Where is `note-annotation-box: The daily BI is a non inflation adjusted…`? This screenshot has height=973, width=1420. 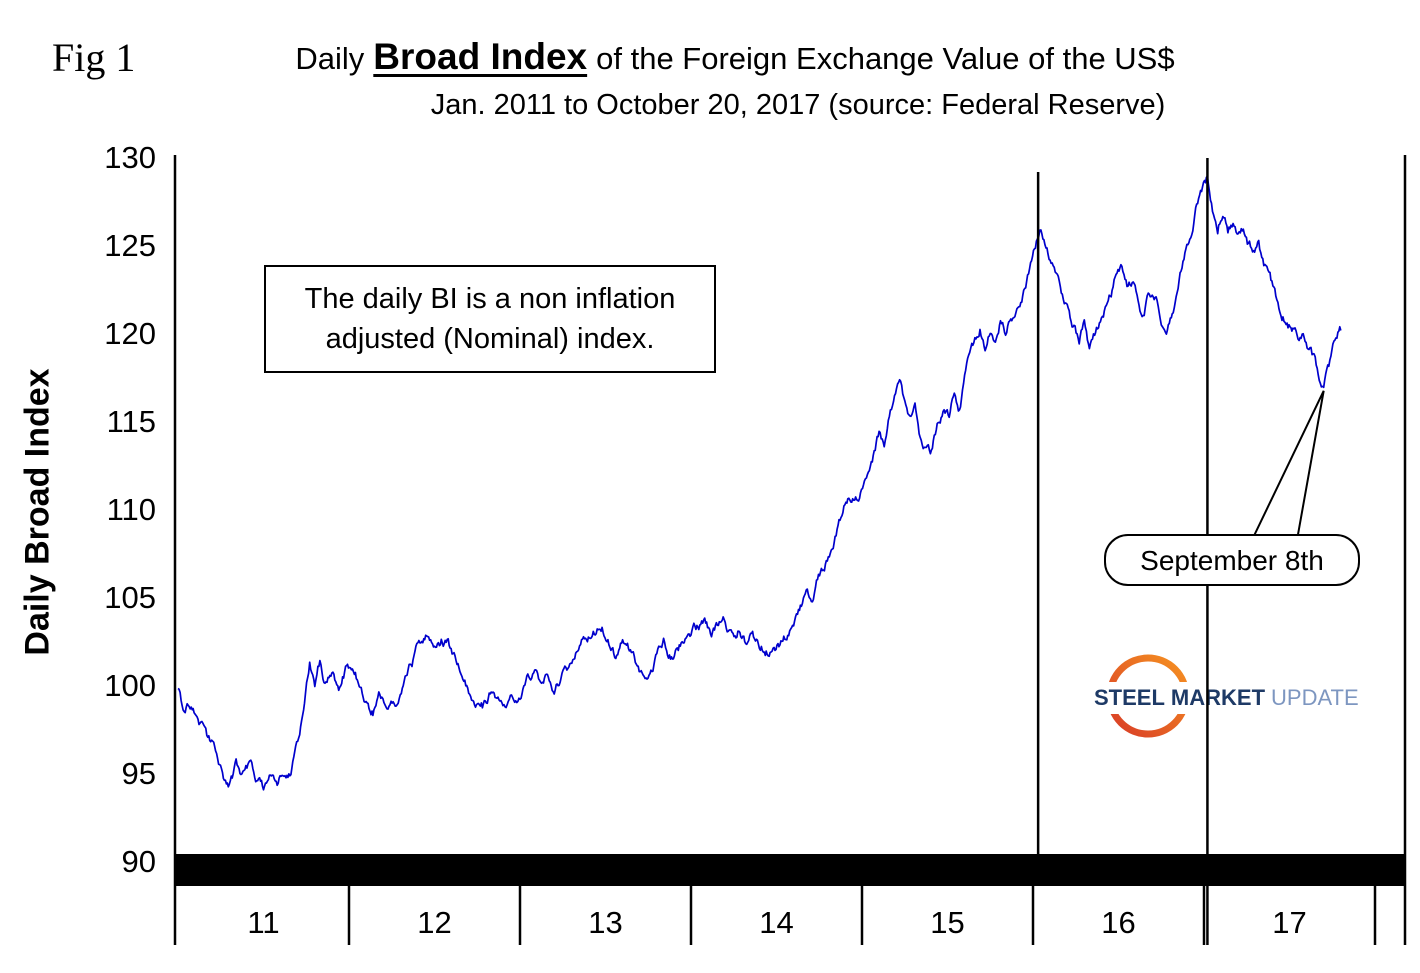 note-annotation-box: The daily BI is a non inflation adjusted… is located at coordinates (490, 319).